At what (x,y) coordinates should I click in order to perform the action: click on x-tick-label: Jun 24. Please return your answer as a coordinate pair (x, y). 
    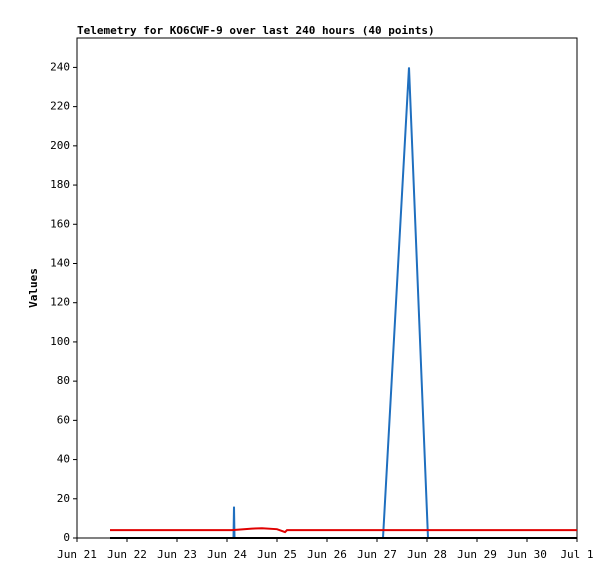
    Looking at the image, I should click on (227, 554).